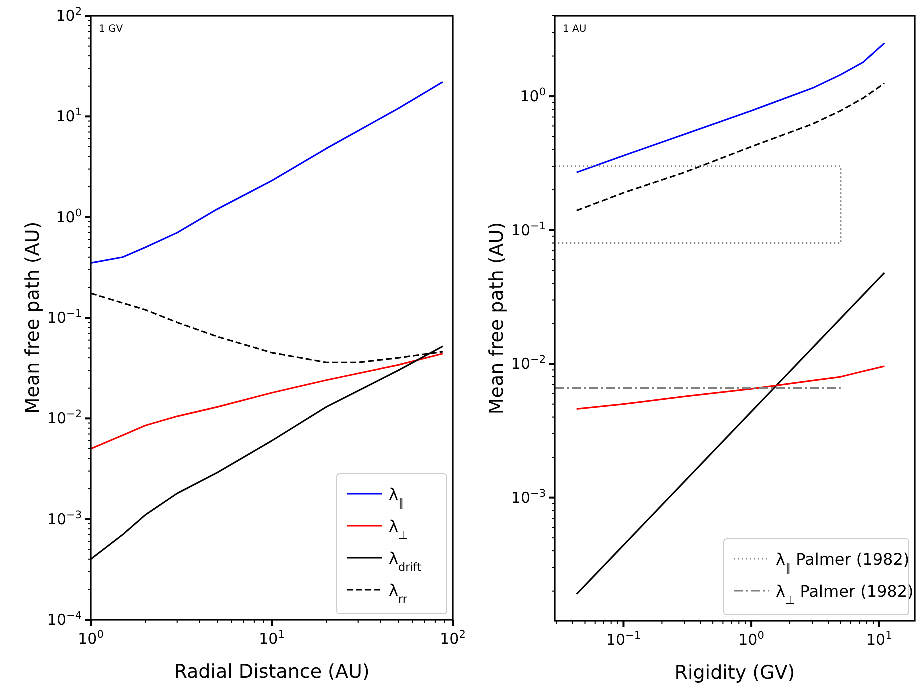  What do you see at coordinates (398, 593) in the screenshot?
I see `legend-label: λ$_{rr}$` at bounding box center [398, 593].